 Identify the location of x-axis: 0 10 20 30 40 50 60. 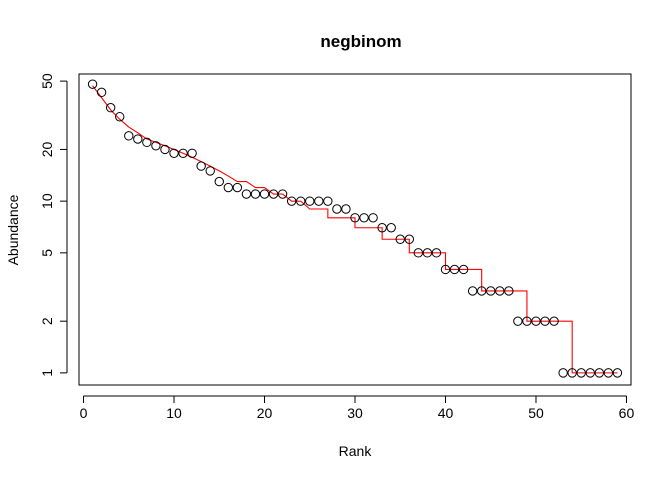
(357, 408).